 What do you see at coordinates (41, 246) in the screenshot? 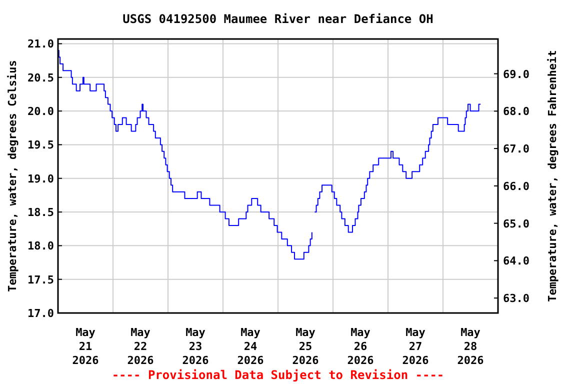
I see `y-tick-label: 18.0` at bounding box center [41, 246].